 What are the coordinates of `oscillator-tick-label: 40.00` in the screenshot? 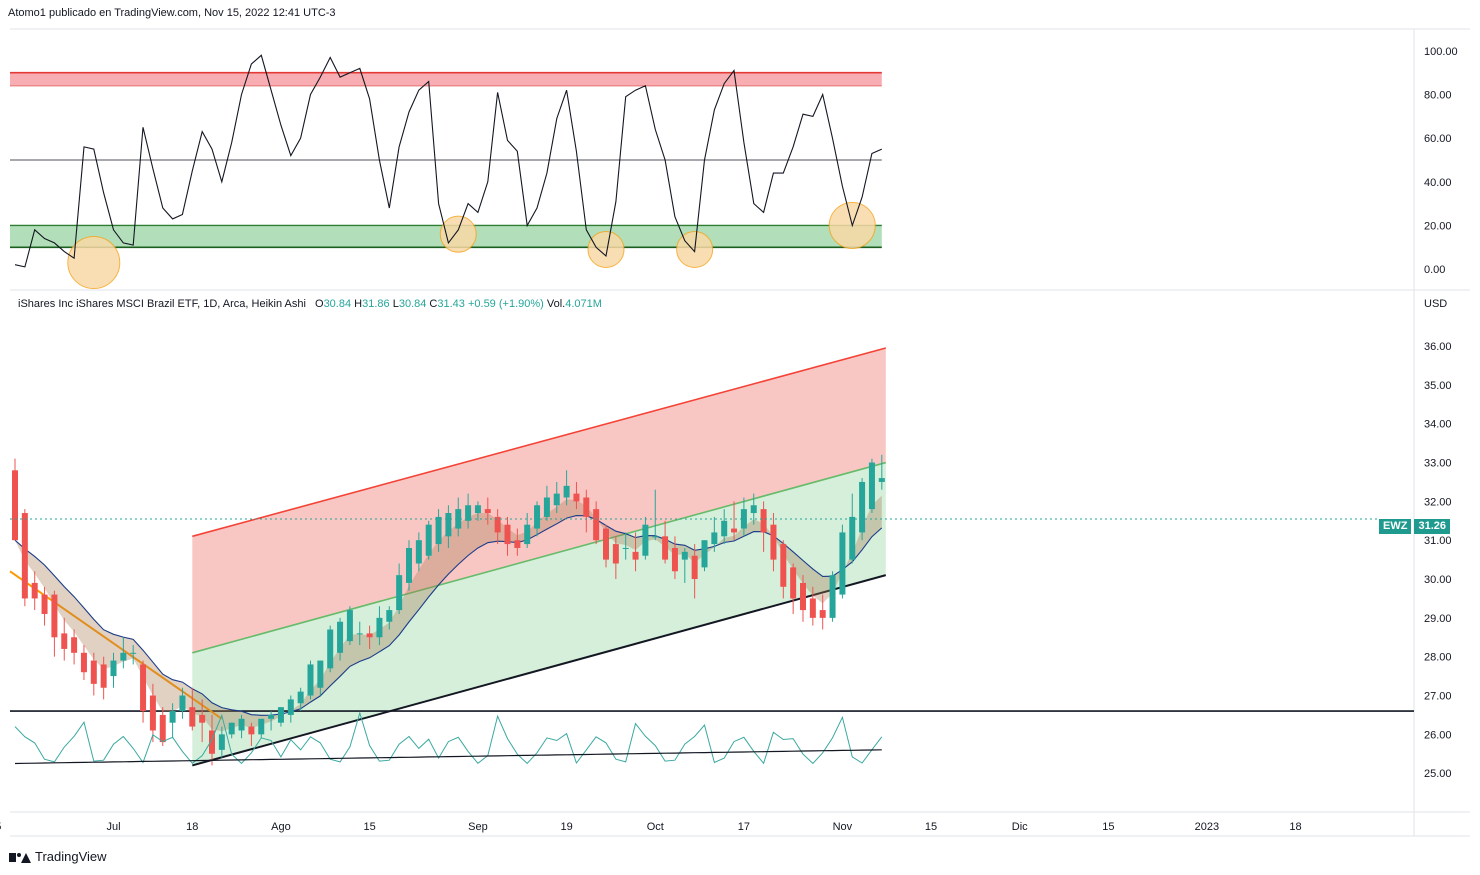 It's located at (1438, 183).